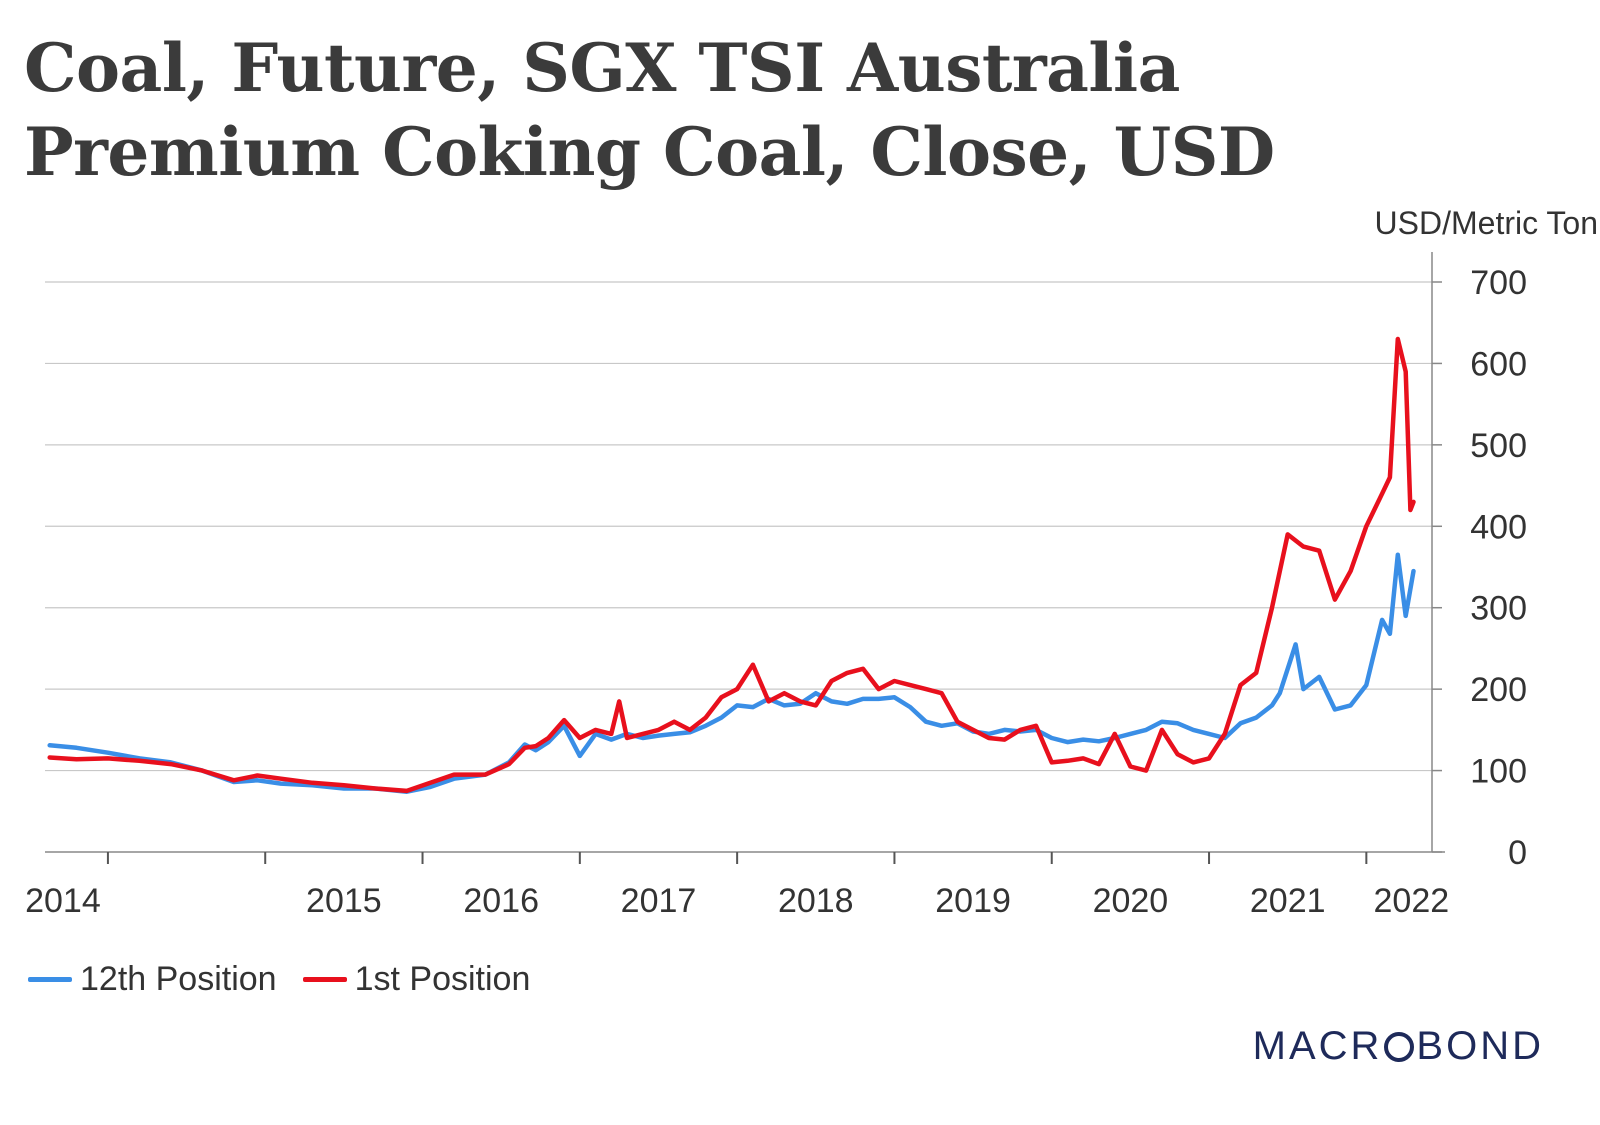  Describe the element at coordinates (659, 901) in the screenshot. I see `x-tick-label-2017: 2017` at that location.